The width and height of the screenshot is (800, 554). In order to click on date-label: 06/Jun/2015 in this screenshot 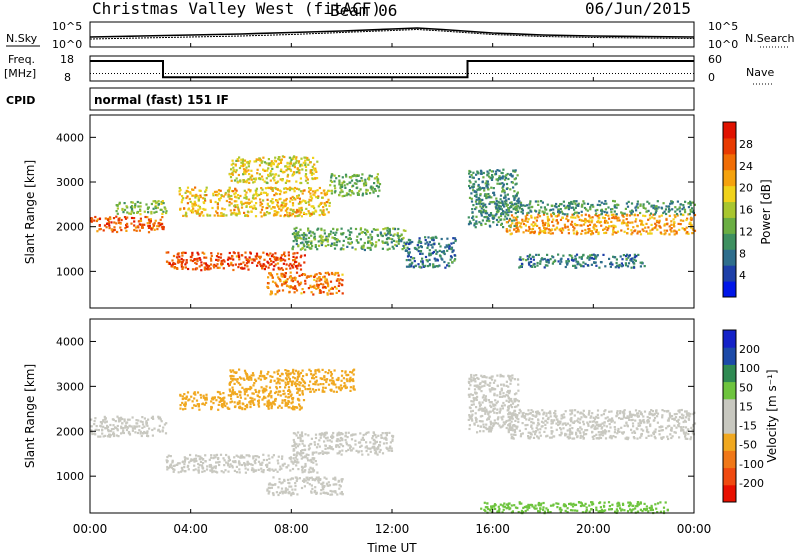, I will do `click(638, 9)`.